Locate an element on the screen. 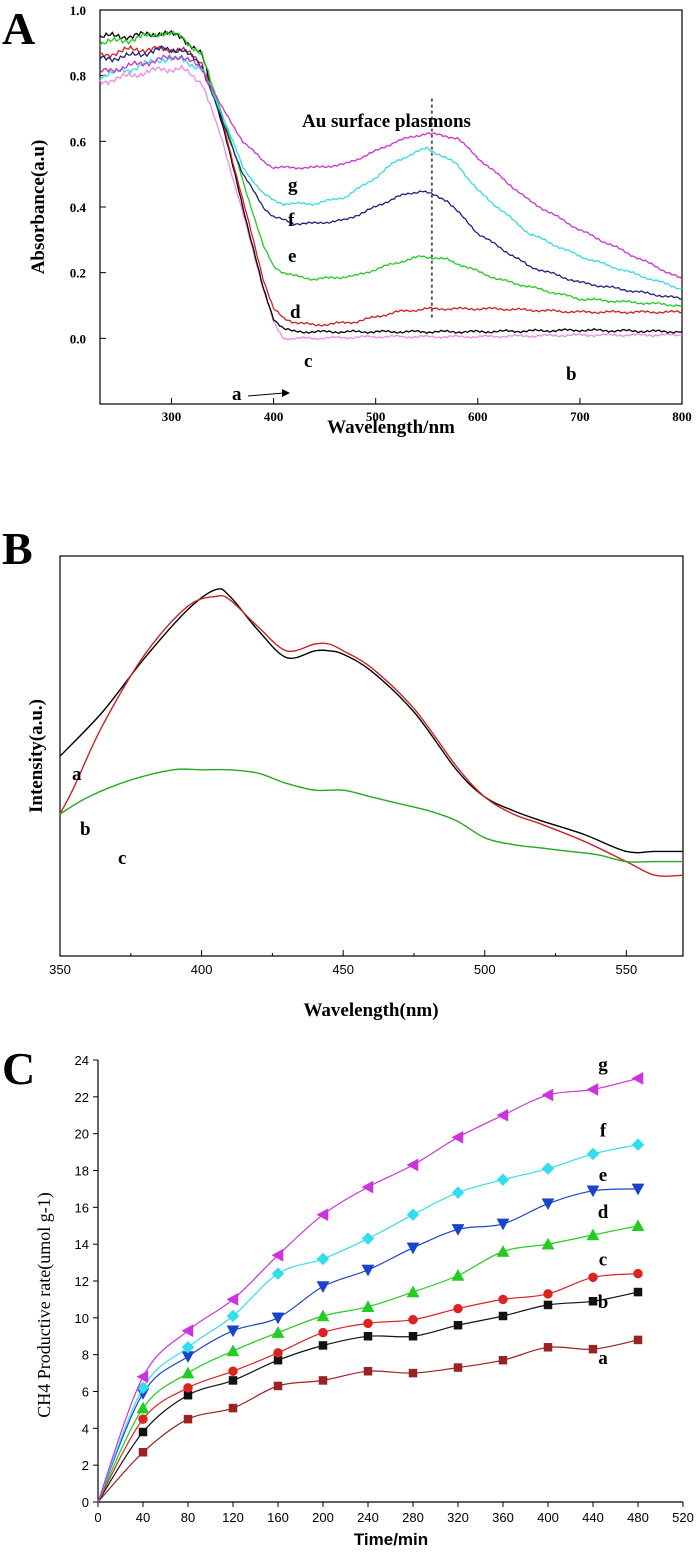 This screenshot has height=1556, width=700. c-ytick-label: 4 is located at coordinates (85, 1428).